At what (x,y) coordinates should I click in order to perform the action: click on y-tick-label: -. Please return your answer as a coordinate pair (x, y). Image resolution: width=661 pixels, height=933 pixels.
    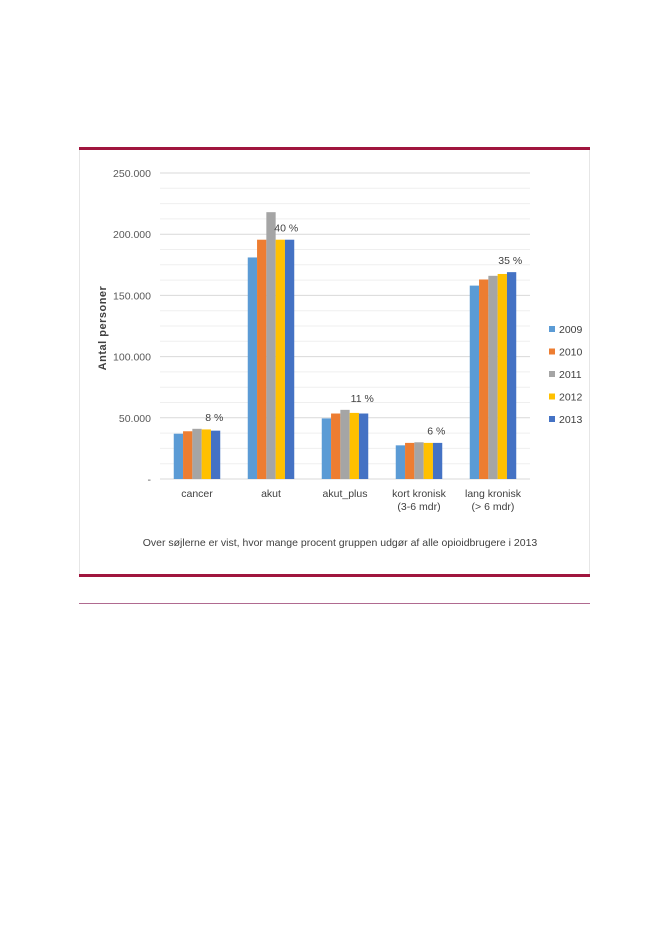
    Looking at the image, I should click on (150, 480).